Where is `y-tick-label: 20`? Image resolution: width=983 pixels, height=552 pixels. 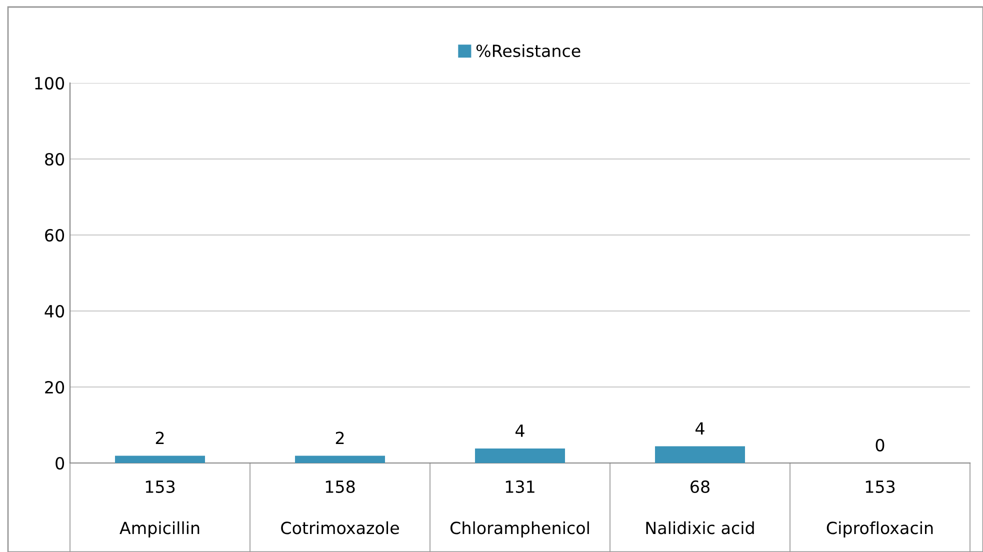
y-tick-label: 20 is located at coordinates (54, 387).